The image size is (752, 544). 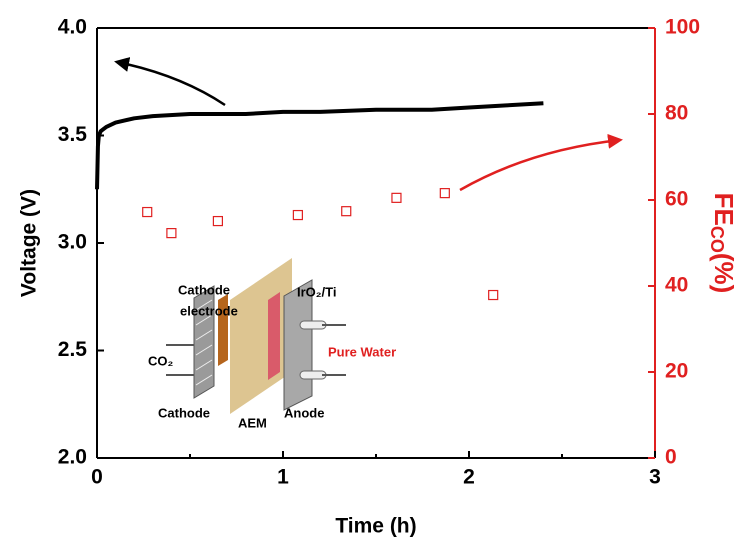 What do you see at coordinates (72, 457) in the screenshot?
I see `y-tick-label: 2.0` at bounding box center [72, 457].